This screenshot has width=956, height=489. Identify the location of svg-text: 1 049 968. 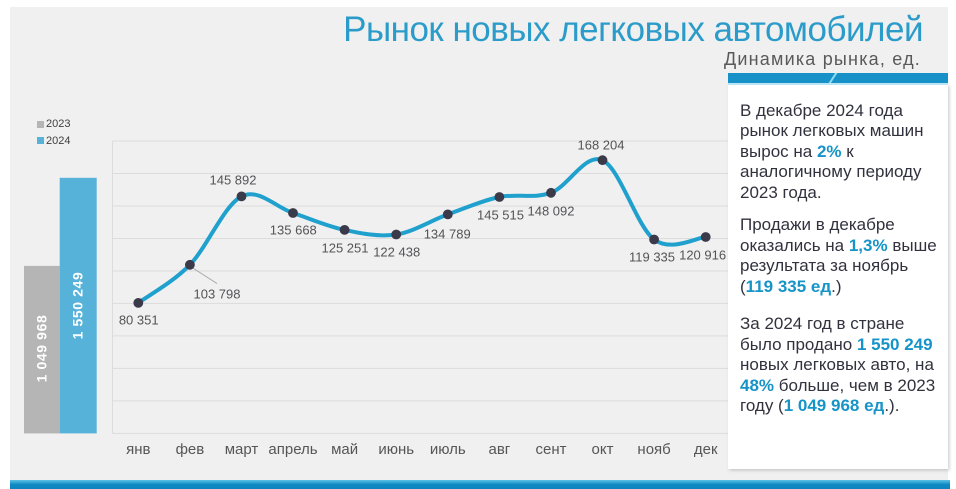
(41, 349).